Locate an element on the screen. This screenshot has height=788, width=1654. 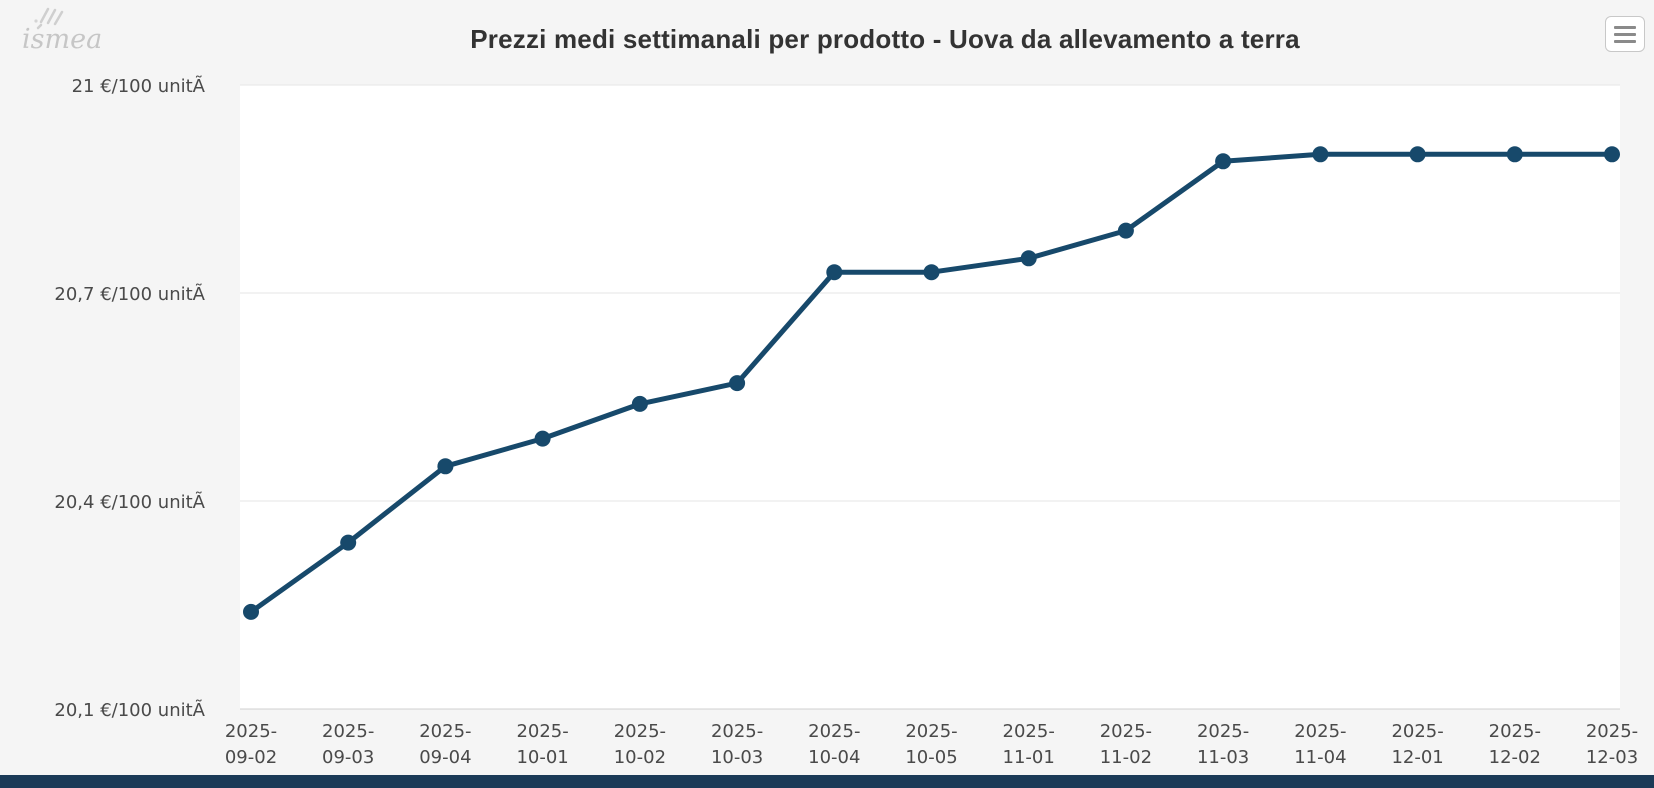
hamburger-icon is located at coordinates (1625, 27).